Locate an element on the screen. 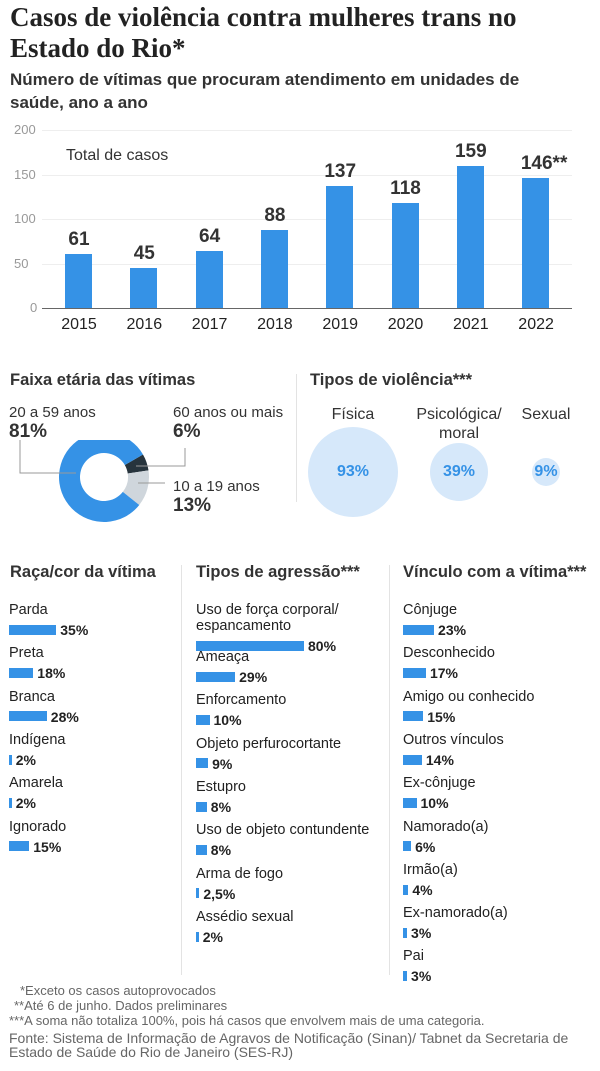 The image size is (600, 1071). list-item: Ex-namorado(a) 3% is located at coordinates (493, 923).